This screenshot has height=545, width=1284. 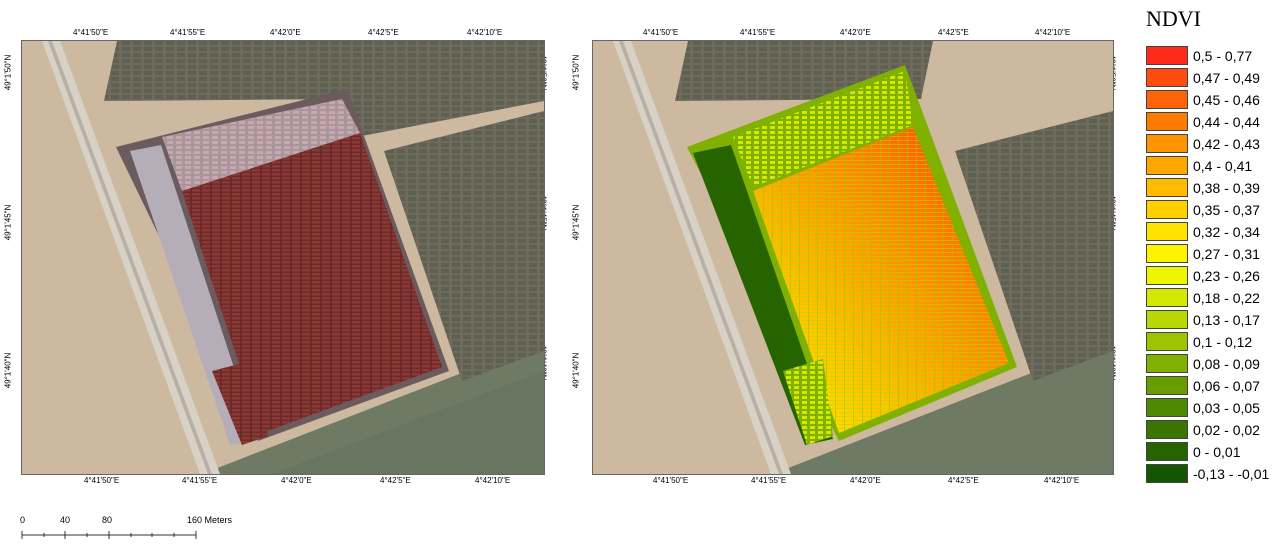 What do you see at coordinates (1226, 188) in the screenshot?
I see `legend-label: 0,38 - 0,39` at bounding box center [1226, 188].